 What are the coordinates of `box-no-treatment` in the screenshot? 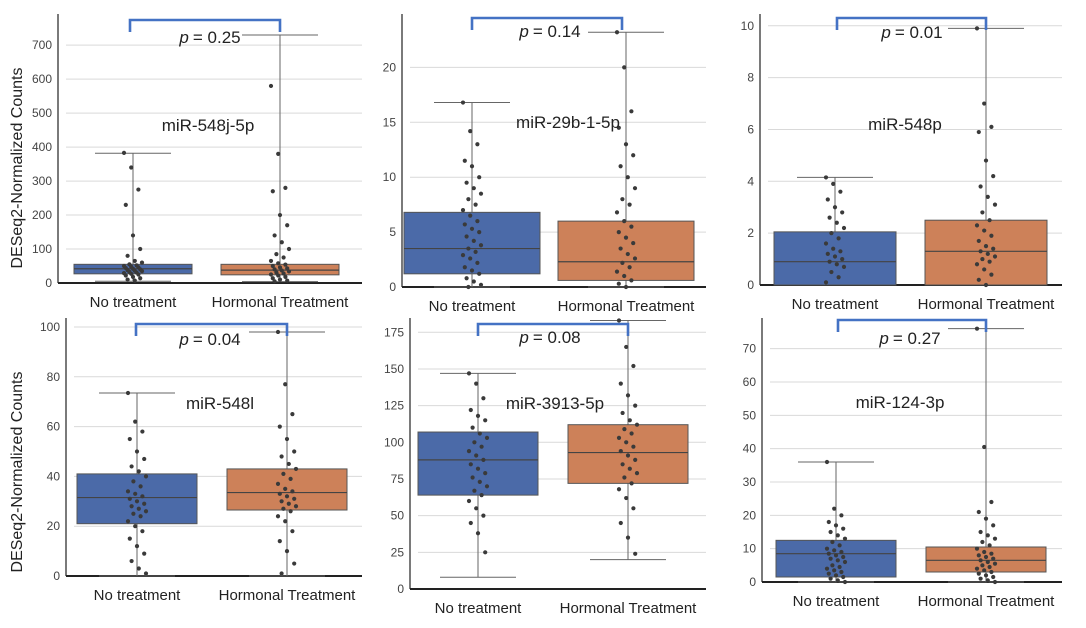 It's located at (137, 499).